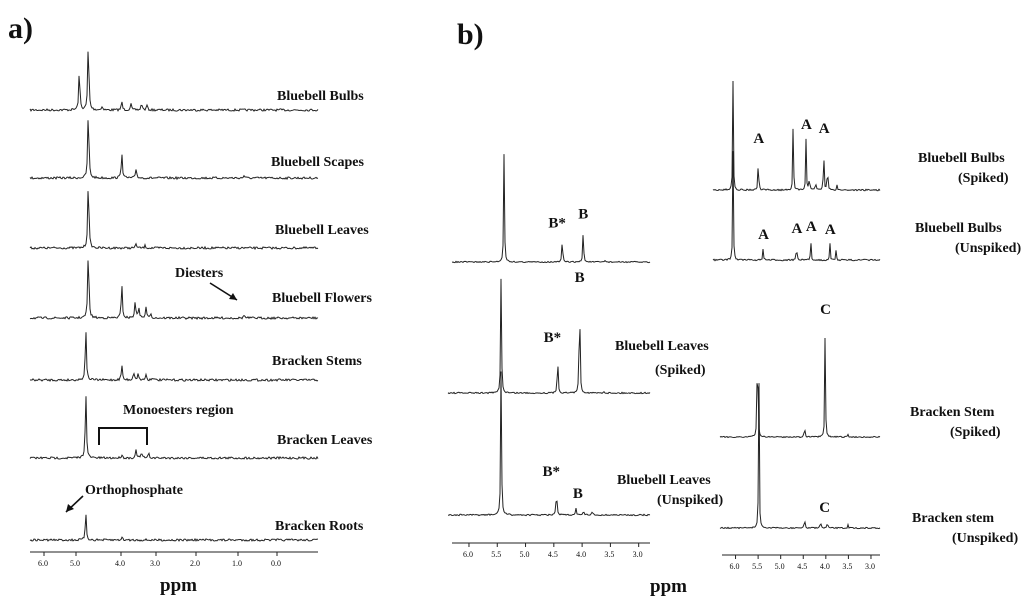 The image size is (1025, 600). Describe the element at coordinates (134, 490) in the screenshot. I see `annotation-orthophosphate: Orthophosphate` at that location.